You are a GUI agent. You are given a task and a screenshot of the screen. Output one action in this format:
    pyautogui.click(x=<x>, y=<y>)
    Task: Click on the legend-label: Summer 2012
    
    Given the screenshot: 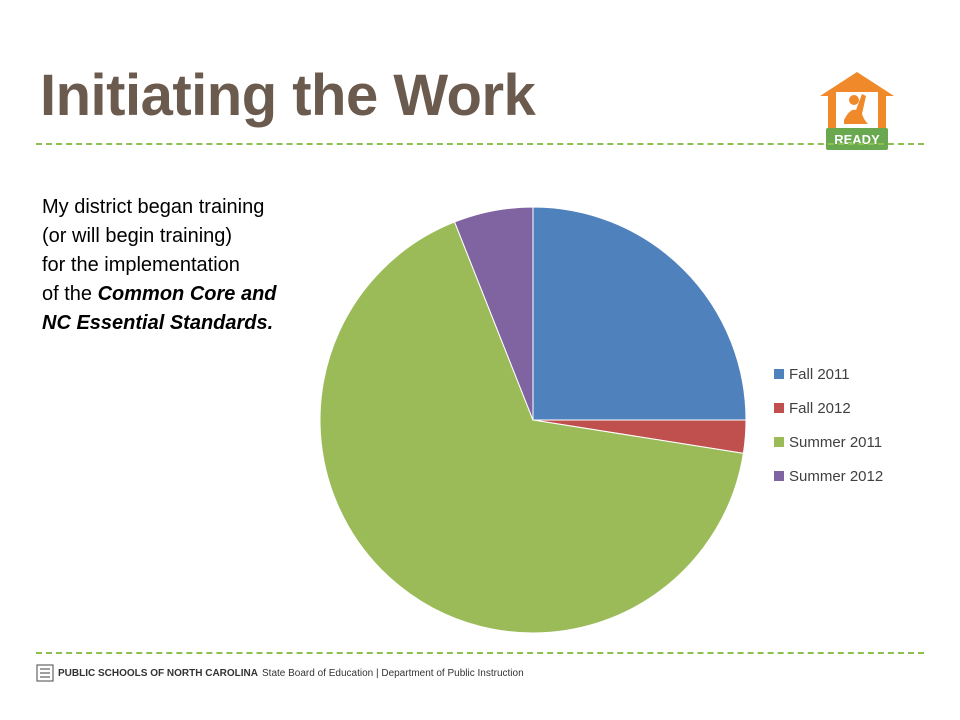 What is the action you would take?
    pyautogui.click(x=836, y=476)
    